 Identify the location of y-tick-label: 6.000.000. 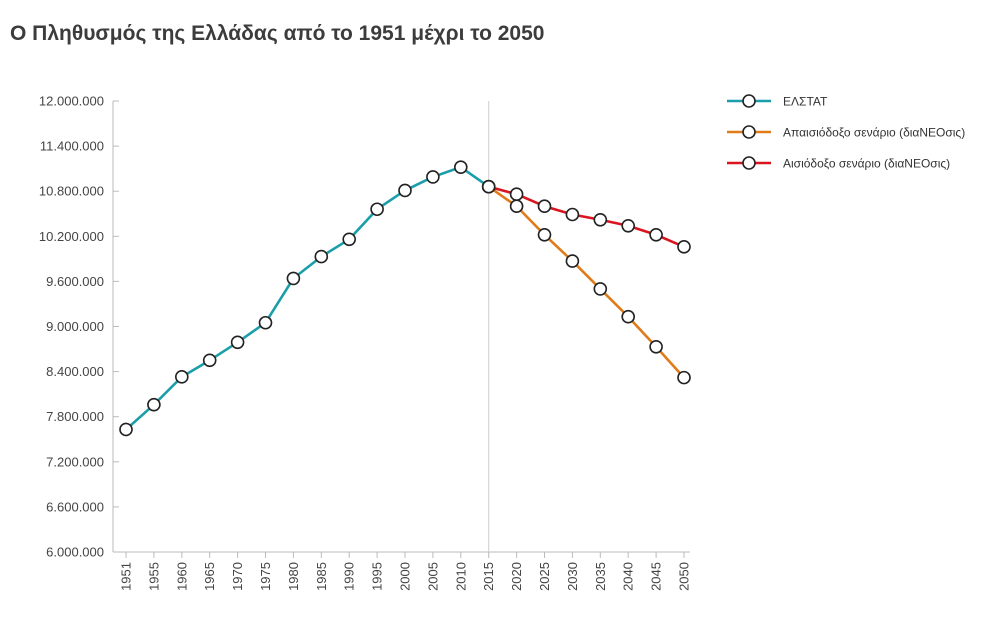
(75, 552).